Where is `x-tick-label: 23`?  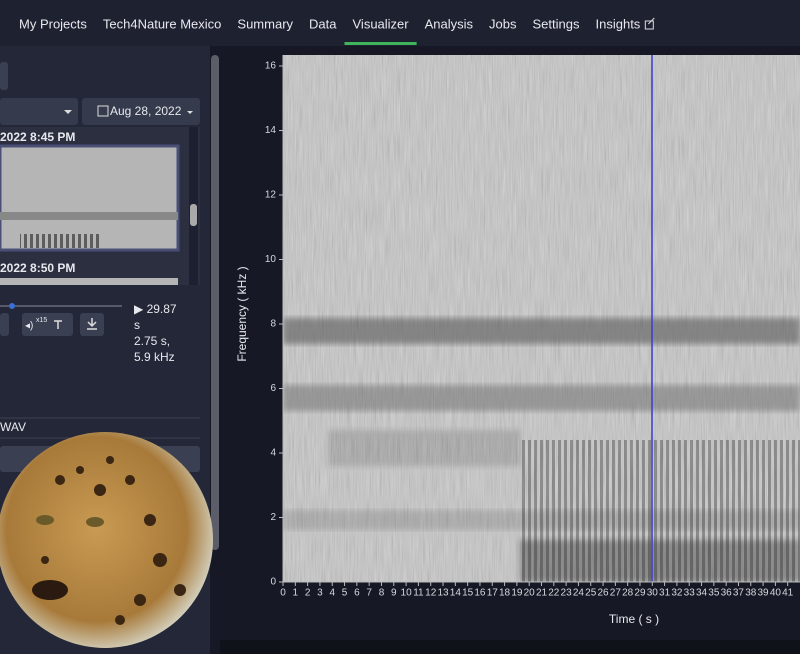
x-tick-label: 23 is located at coordinates (567, 593).